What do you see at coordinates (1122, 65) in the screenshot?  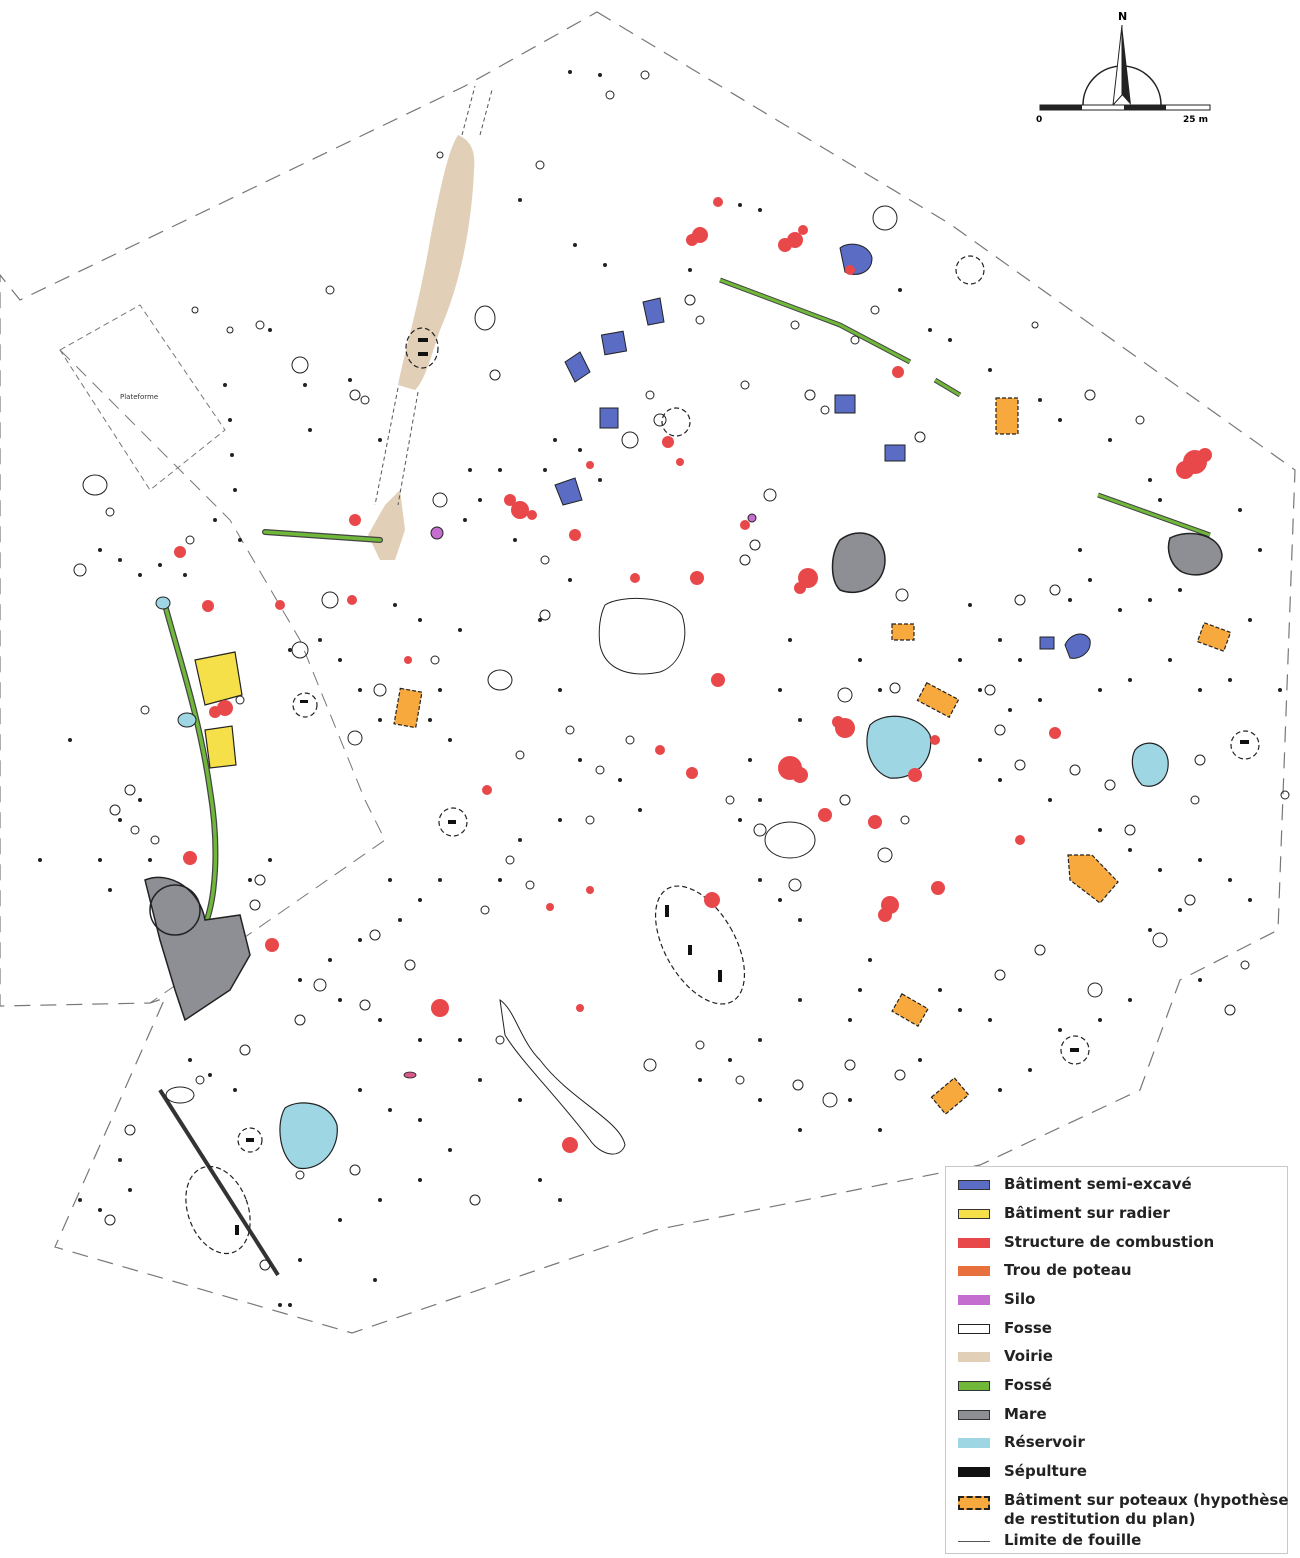 I see `north-arrow` at bounding box center [1122, 65].